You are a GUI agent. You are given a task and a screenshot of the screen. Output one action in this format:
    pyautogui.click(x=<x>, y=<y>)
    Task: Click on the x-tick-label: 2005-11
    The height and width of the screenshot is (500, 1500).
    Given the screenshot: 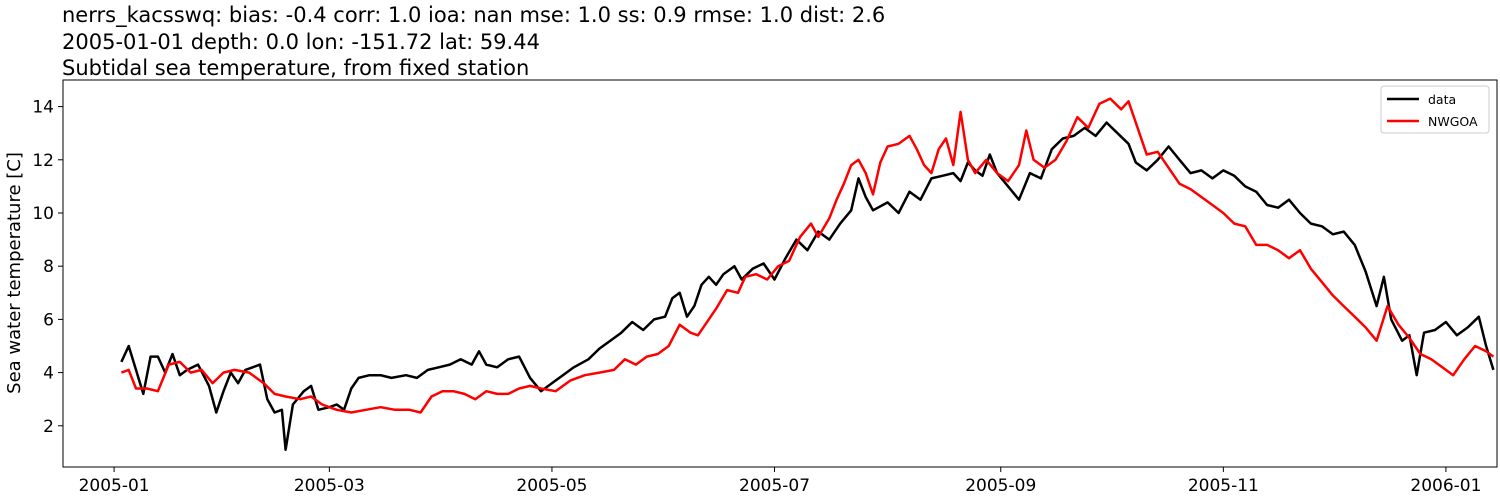 What is the action you would take?
    pyautogui.click(x=1223, y=486)
    